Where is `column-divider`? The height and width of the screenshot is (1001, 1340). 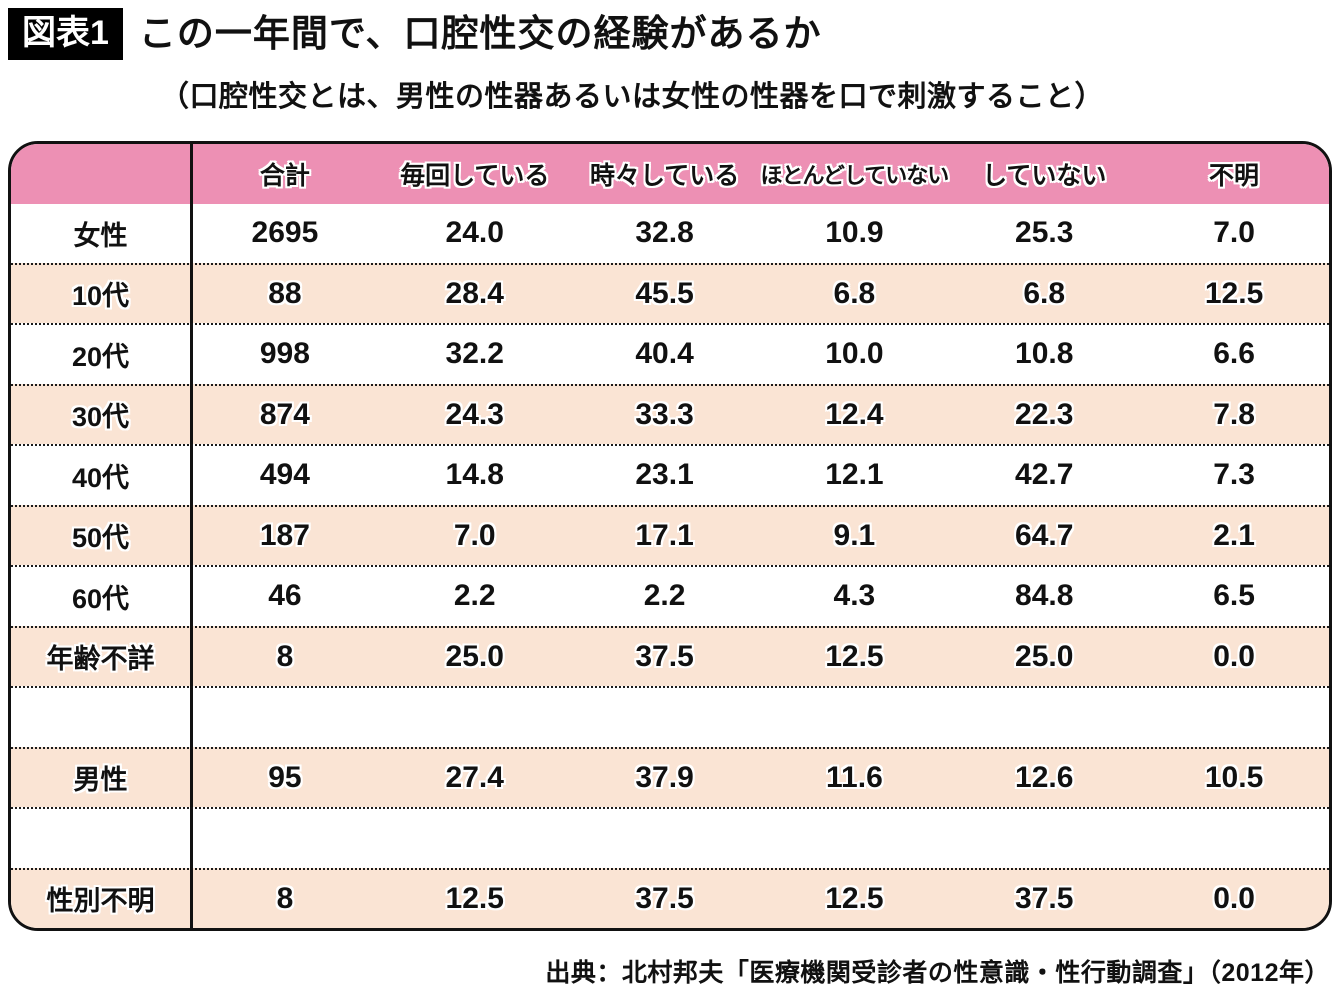 column-divider is located at coordinates (191, 536).